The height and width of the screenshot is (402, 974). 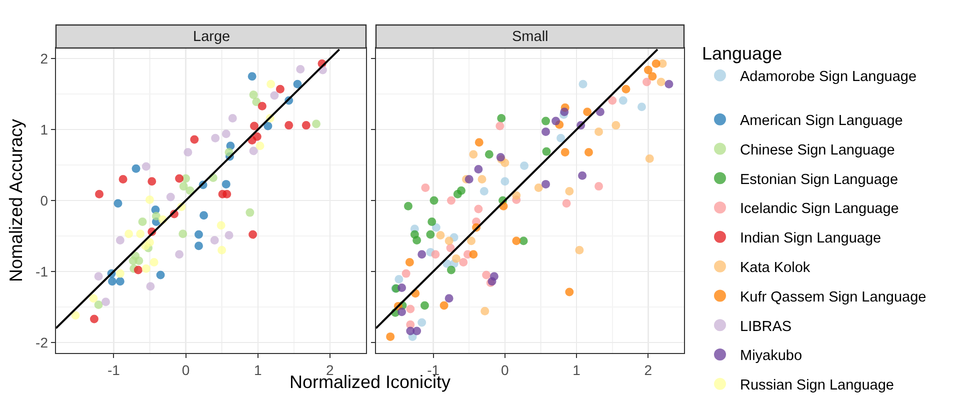 I want to click on legend-label: Adamorobe Sign Language, so click(x=828, y=76).